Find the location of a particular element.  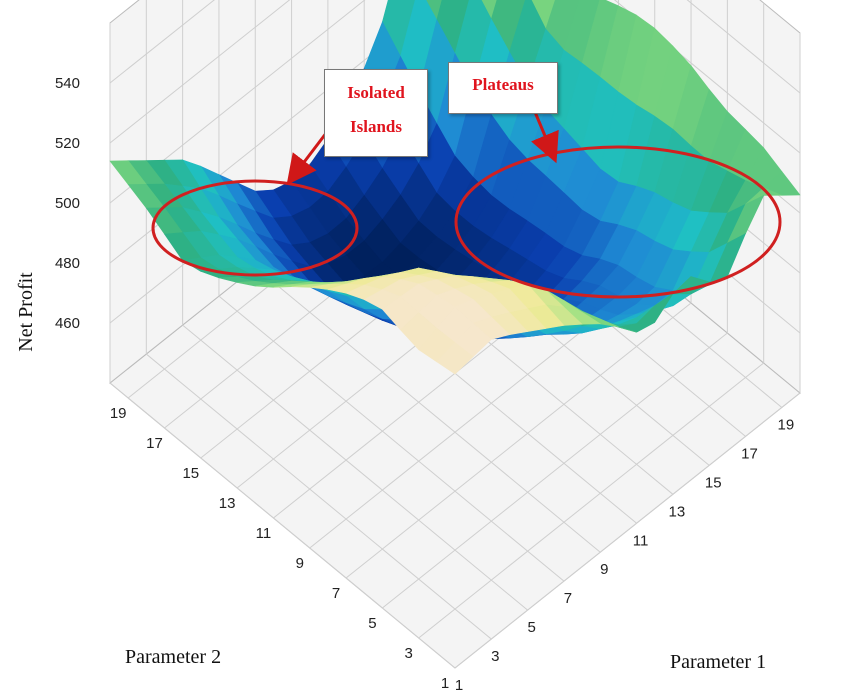

y-tick-label: 7 is located at coordinates (336, 593).